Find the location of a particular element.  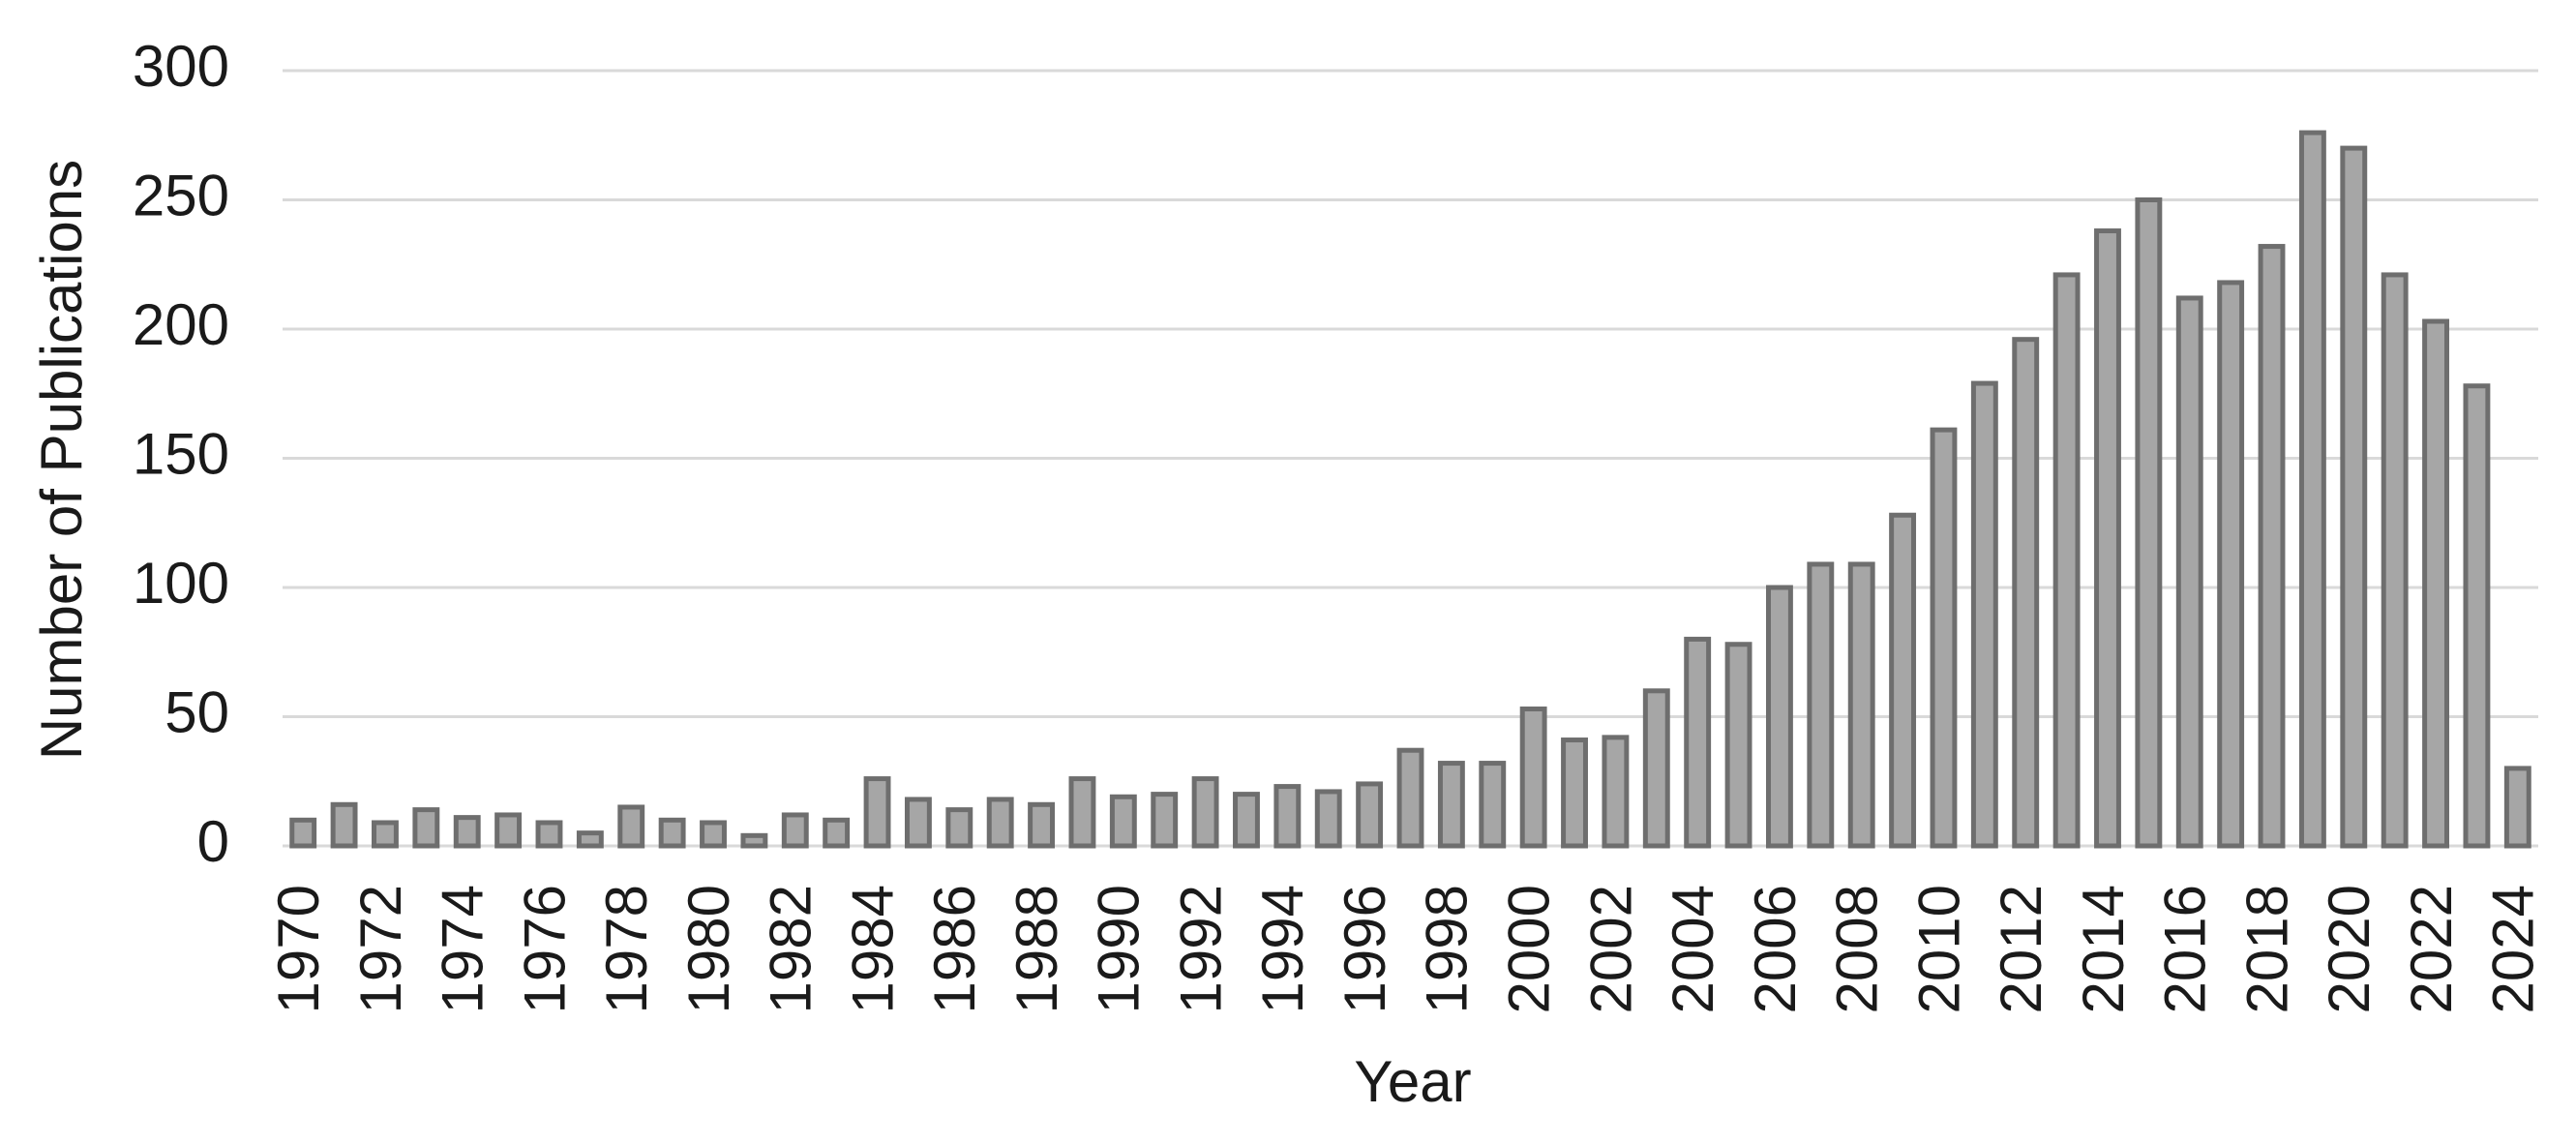

x-tick-label: 2020 is located at coordinates (2349, 949).